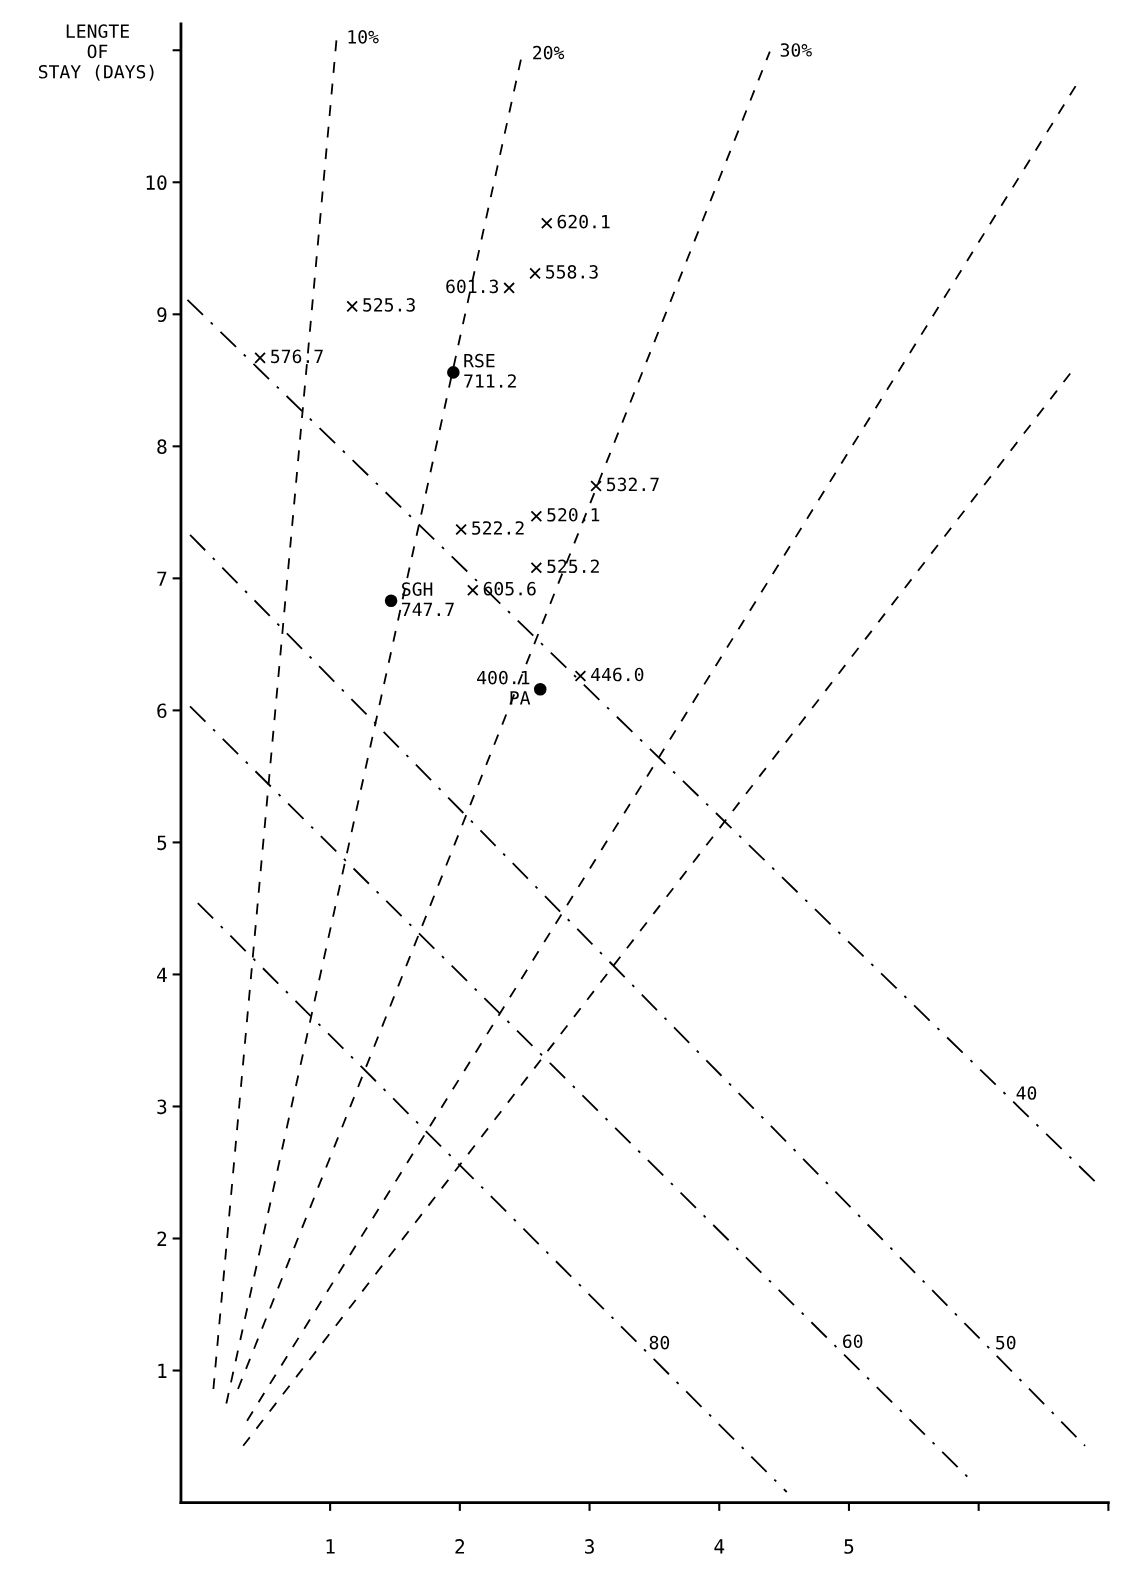  Describe the element at coordinates (796, 50) in the screenshot. I see `annotation: 30%` at that location.